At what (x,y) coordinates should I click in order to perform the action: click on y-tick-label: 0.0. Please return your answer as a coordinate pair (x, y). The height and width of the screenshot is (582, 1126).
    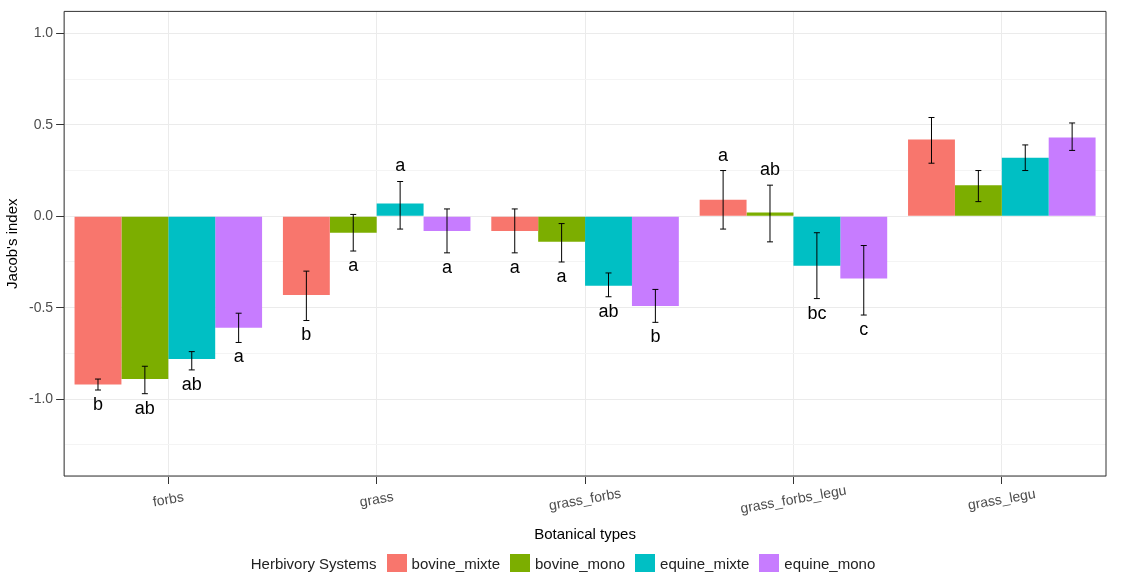
    Looking at the image, I should click on (43, 215).